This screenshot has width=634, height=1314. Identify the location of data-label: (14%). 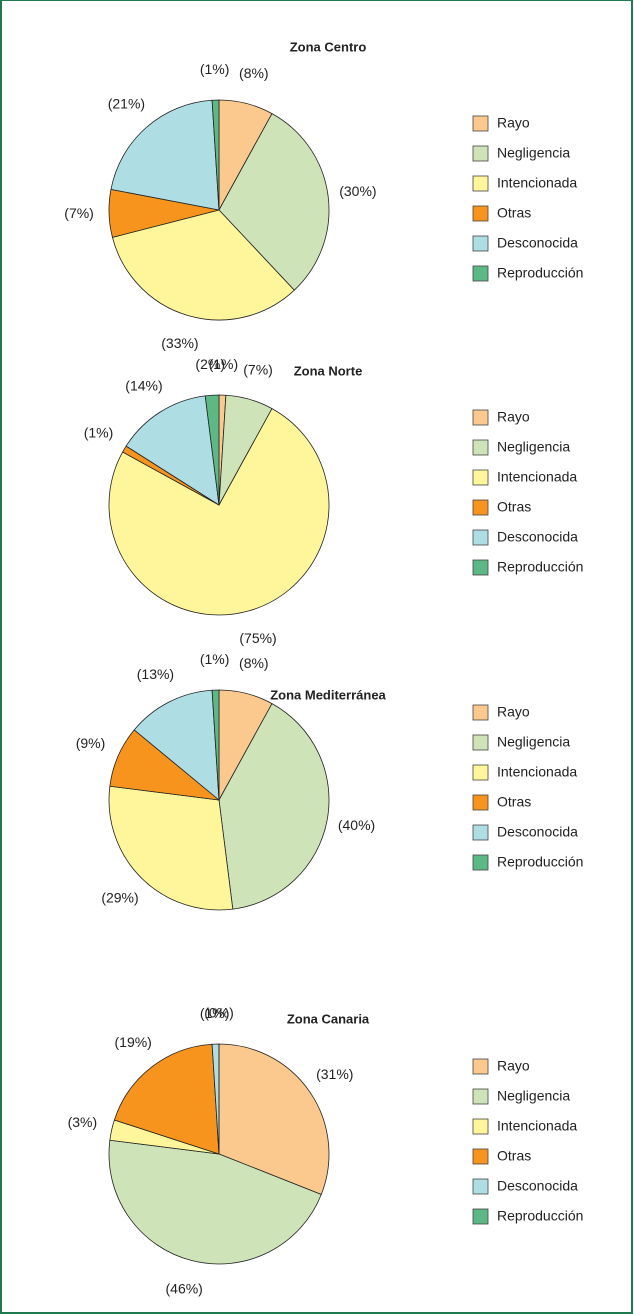
(143, 385).